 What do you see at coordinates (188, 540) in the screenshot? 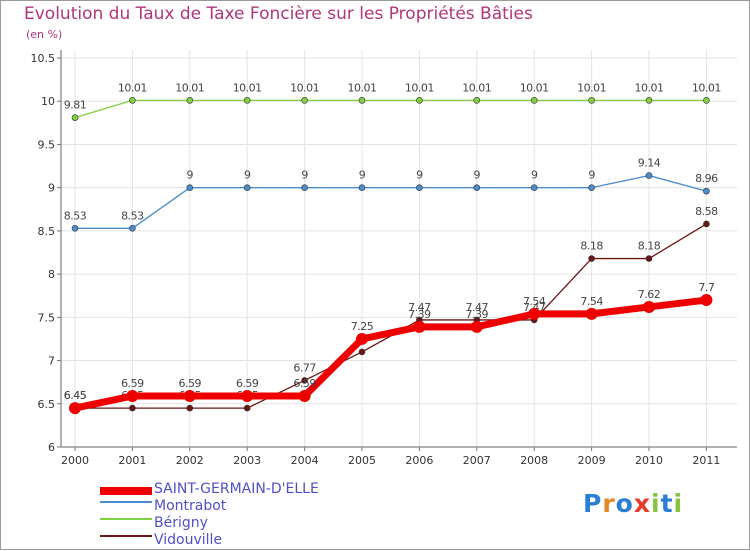
I see `legend-label-vidouville: Vidouville` at bounding box center [188, 540].